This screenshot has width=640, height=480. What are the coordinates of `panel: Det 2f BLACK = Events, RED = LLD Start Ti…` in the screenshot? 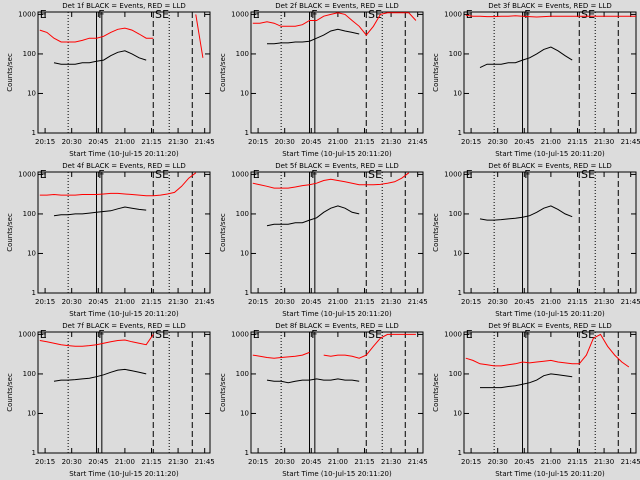 It's located at (323, 80).